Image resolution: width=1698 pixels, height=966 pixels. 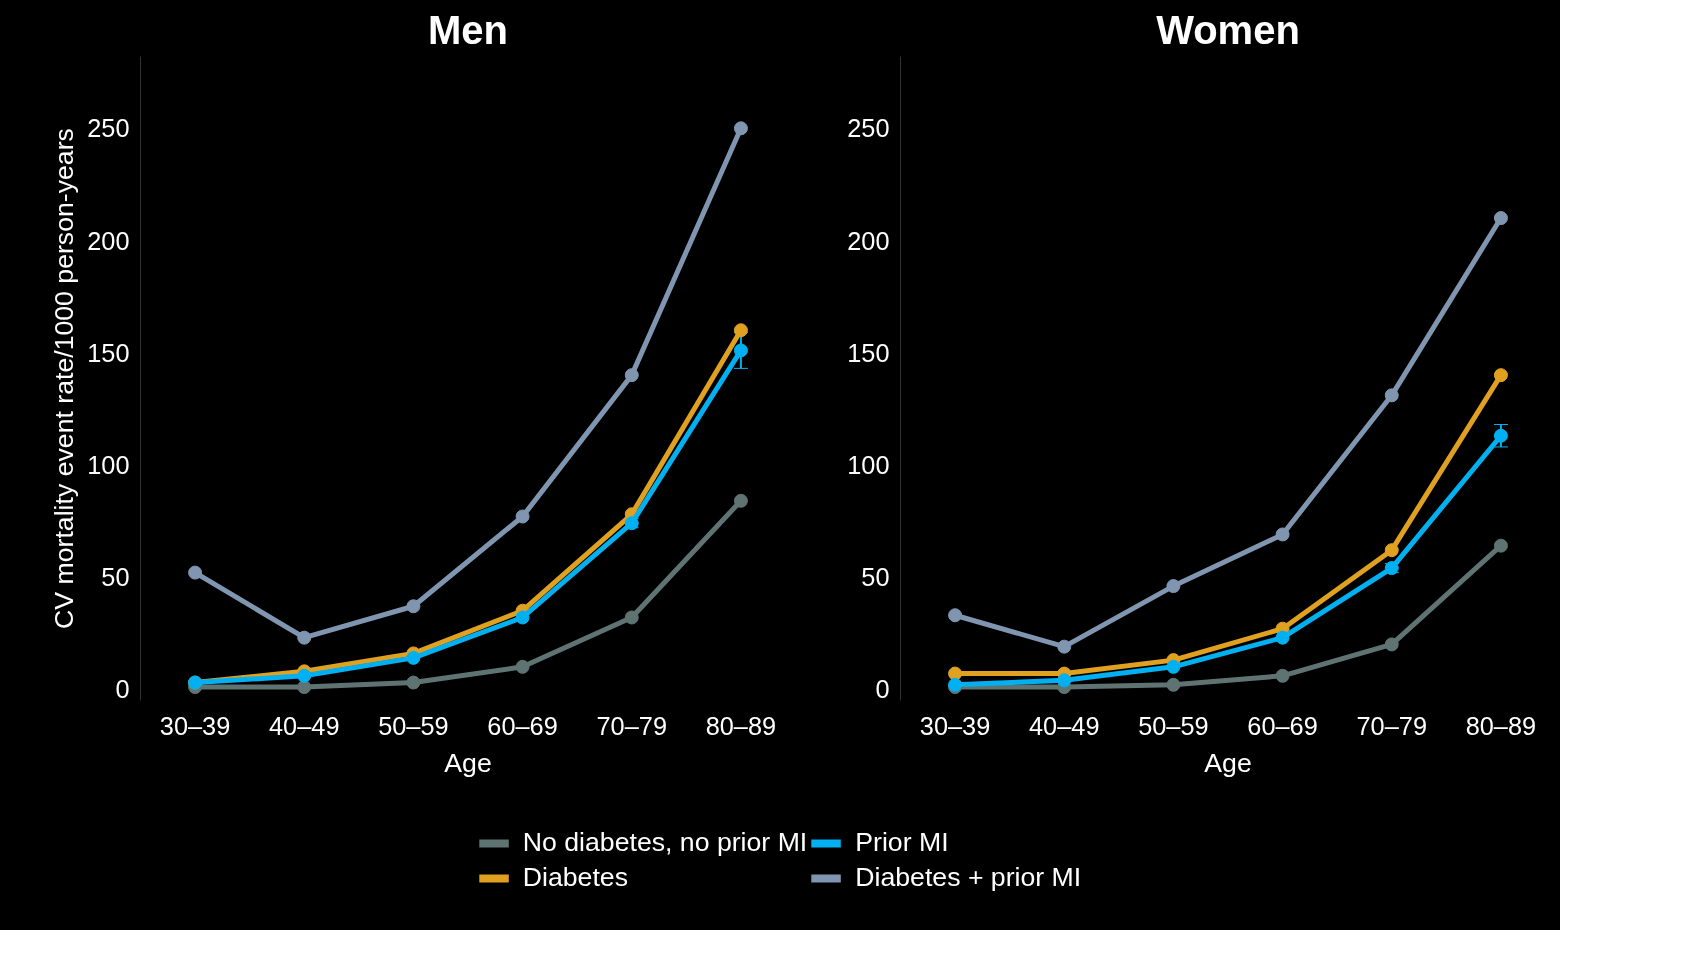 I want to click on legend-label: Diabetes + prior MI, so click(x=968, y=877).